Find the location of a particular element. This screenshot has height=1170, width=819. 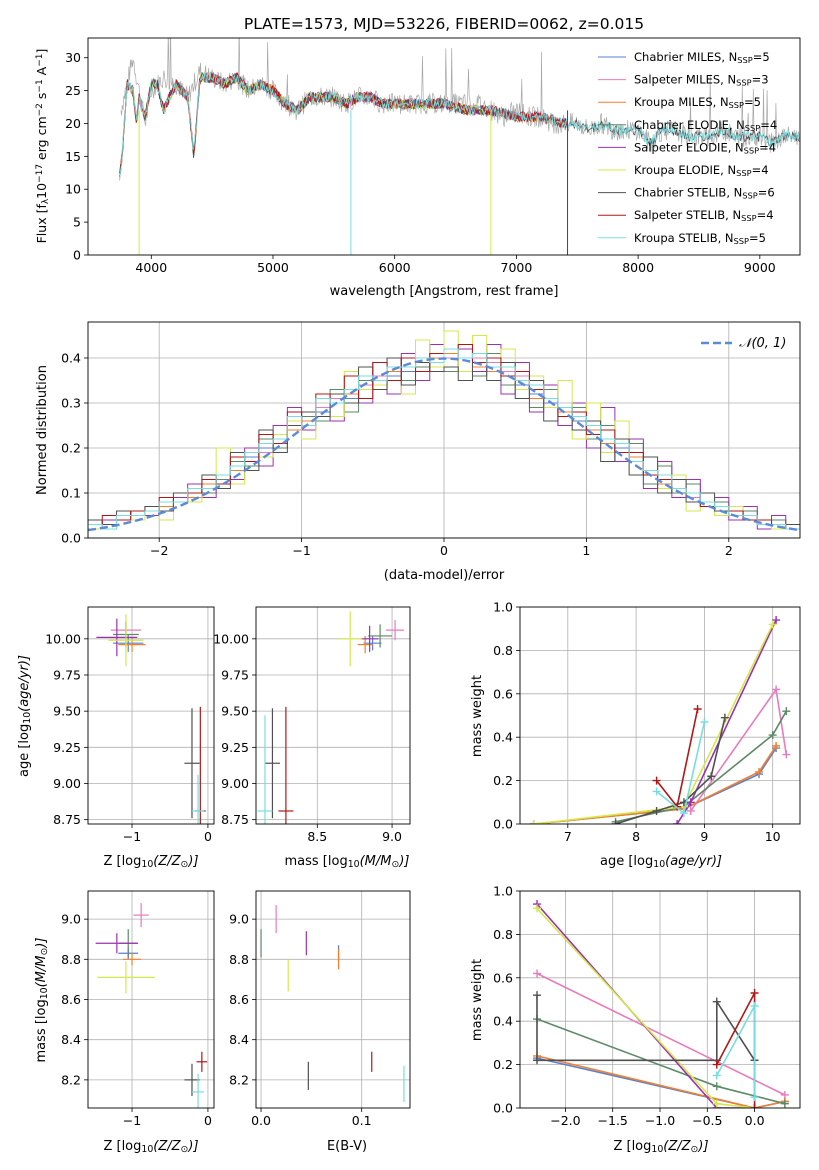

x-tick-label: 7 is located at coordinates (568, 836).